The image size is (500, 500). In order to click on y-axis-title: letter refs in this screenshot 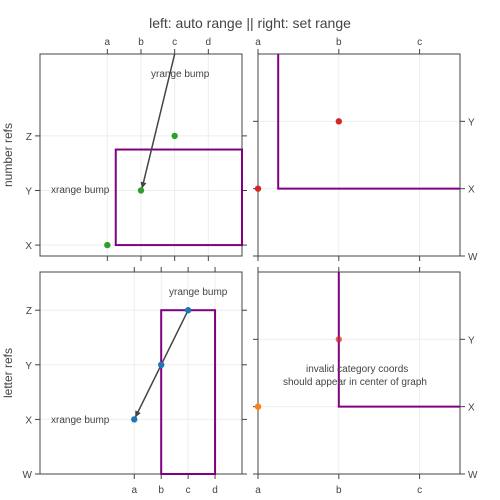, I will do `click(8, 373)`.